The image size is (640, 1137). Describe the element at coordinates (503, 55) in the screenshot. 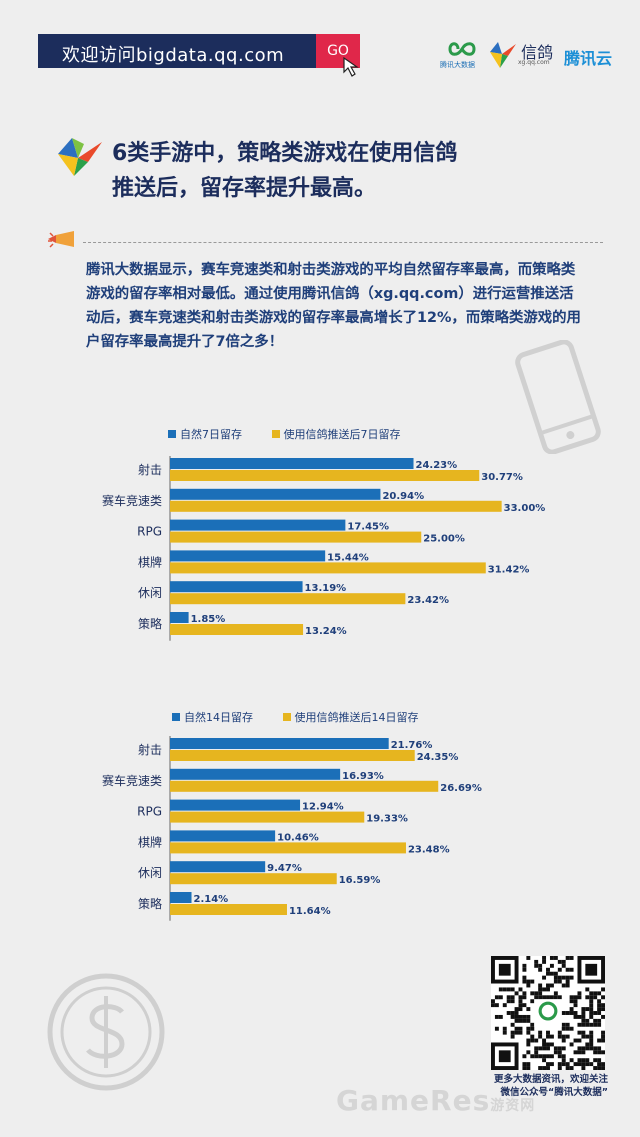

I see `pigeon-icon` at that location.